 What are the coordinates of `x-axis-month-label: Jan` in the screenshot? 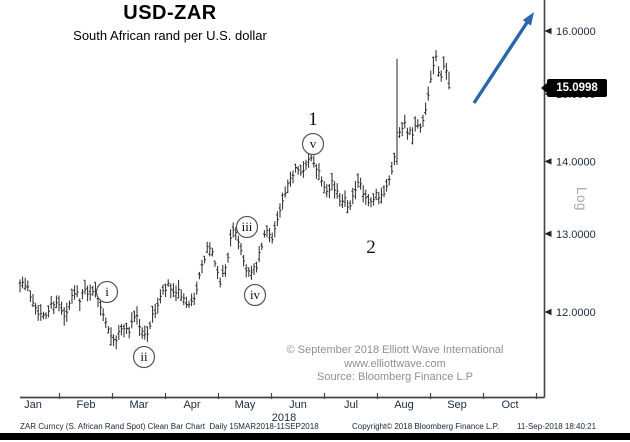 It's located at (33, 405).